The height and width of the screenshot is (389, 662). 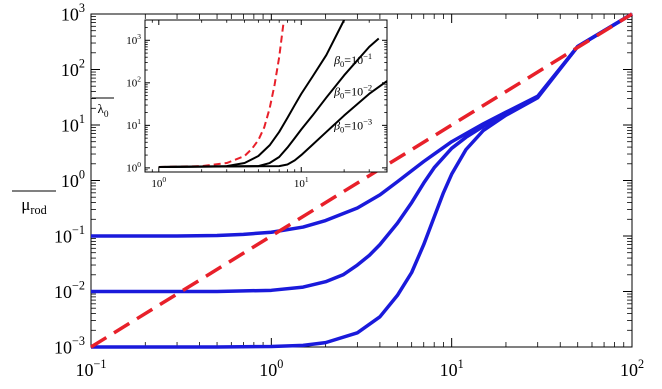 I want to click on main-x-tick-label: 10², so click(x=632, y=368).